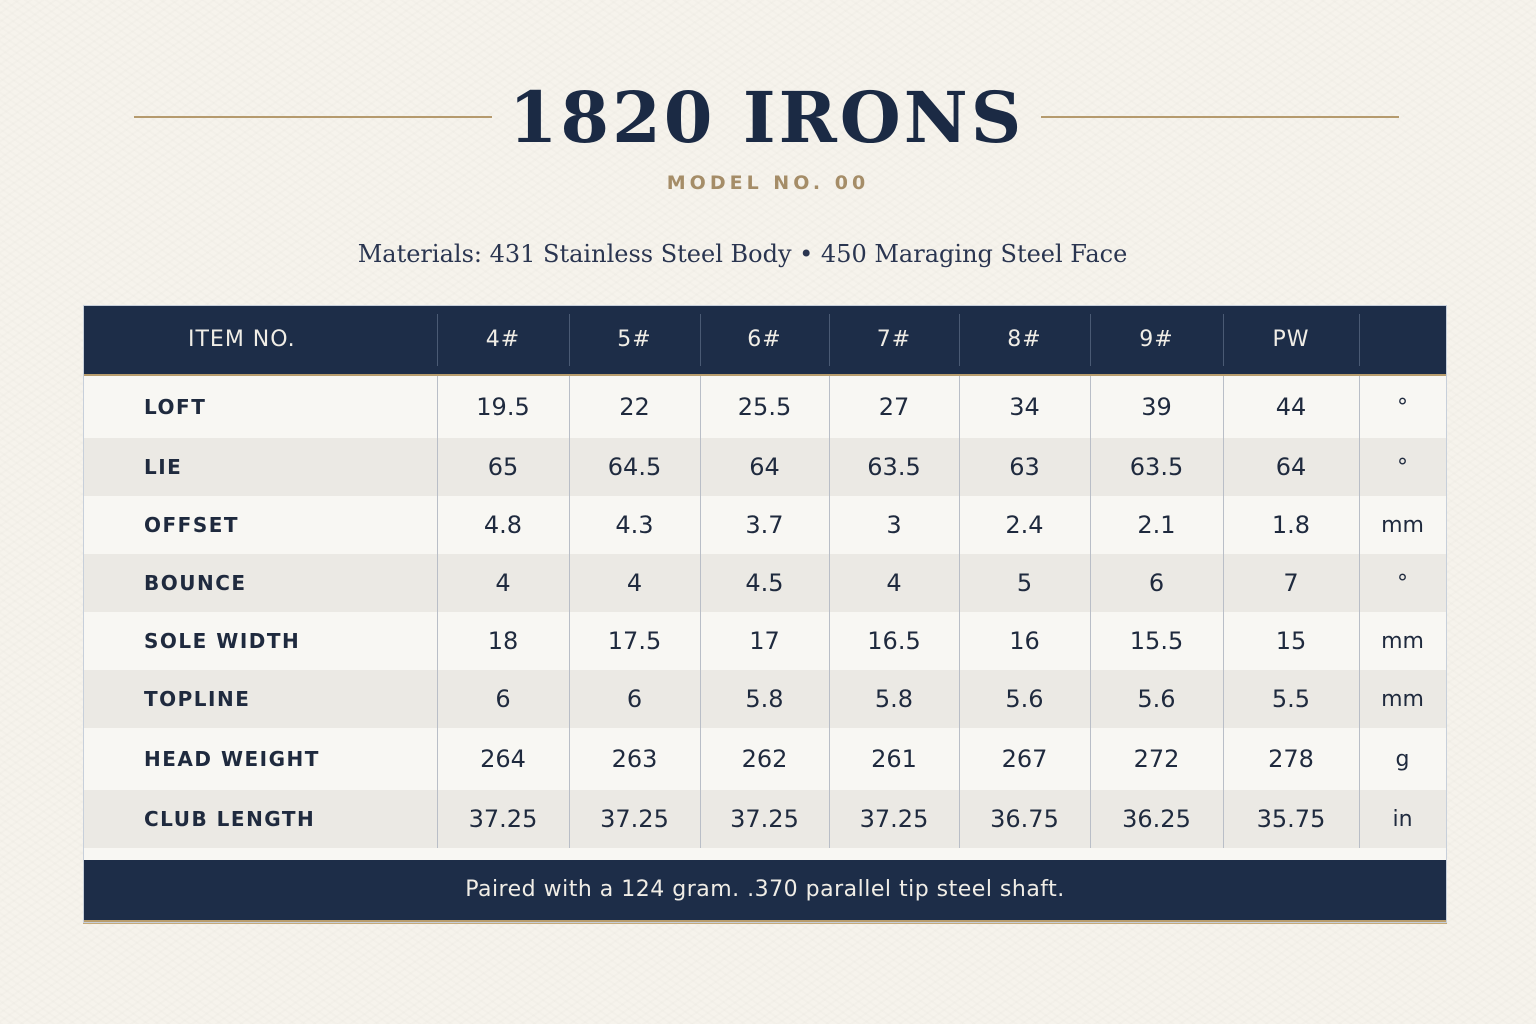 The image size is (1536, 1024). What do you see at coordinates (634, 641) in the screenshot?
I see `table-cell: 17.5` at bounding box center [634, 641].